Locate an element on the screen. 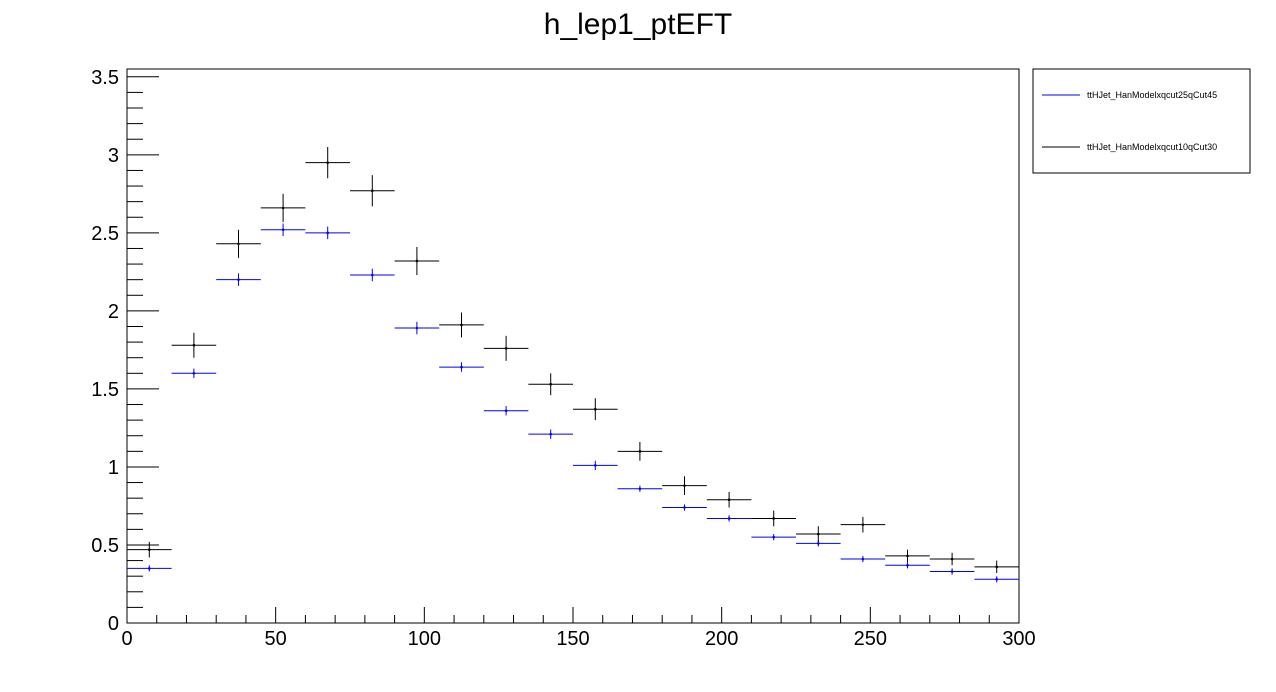 The width and height of the screenshot is (1276, 692). x-tick-label: 150 is located at coordinates (572, 639).